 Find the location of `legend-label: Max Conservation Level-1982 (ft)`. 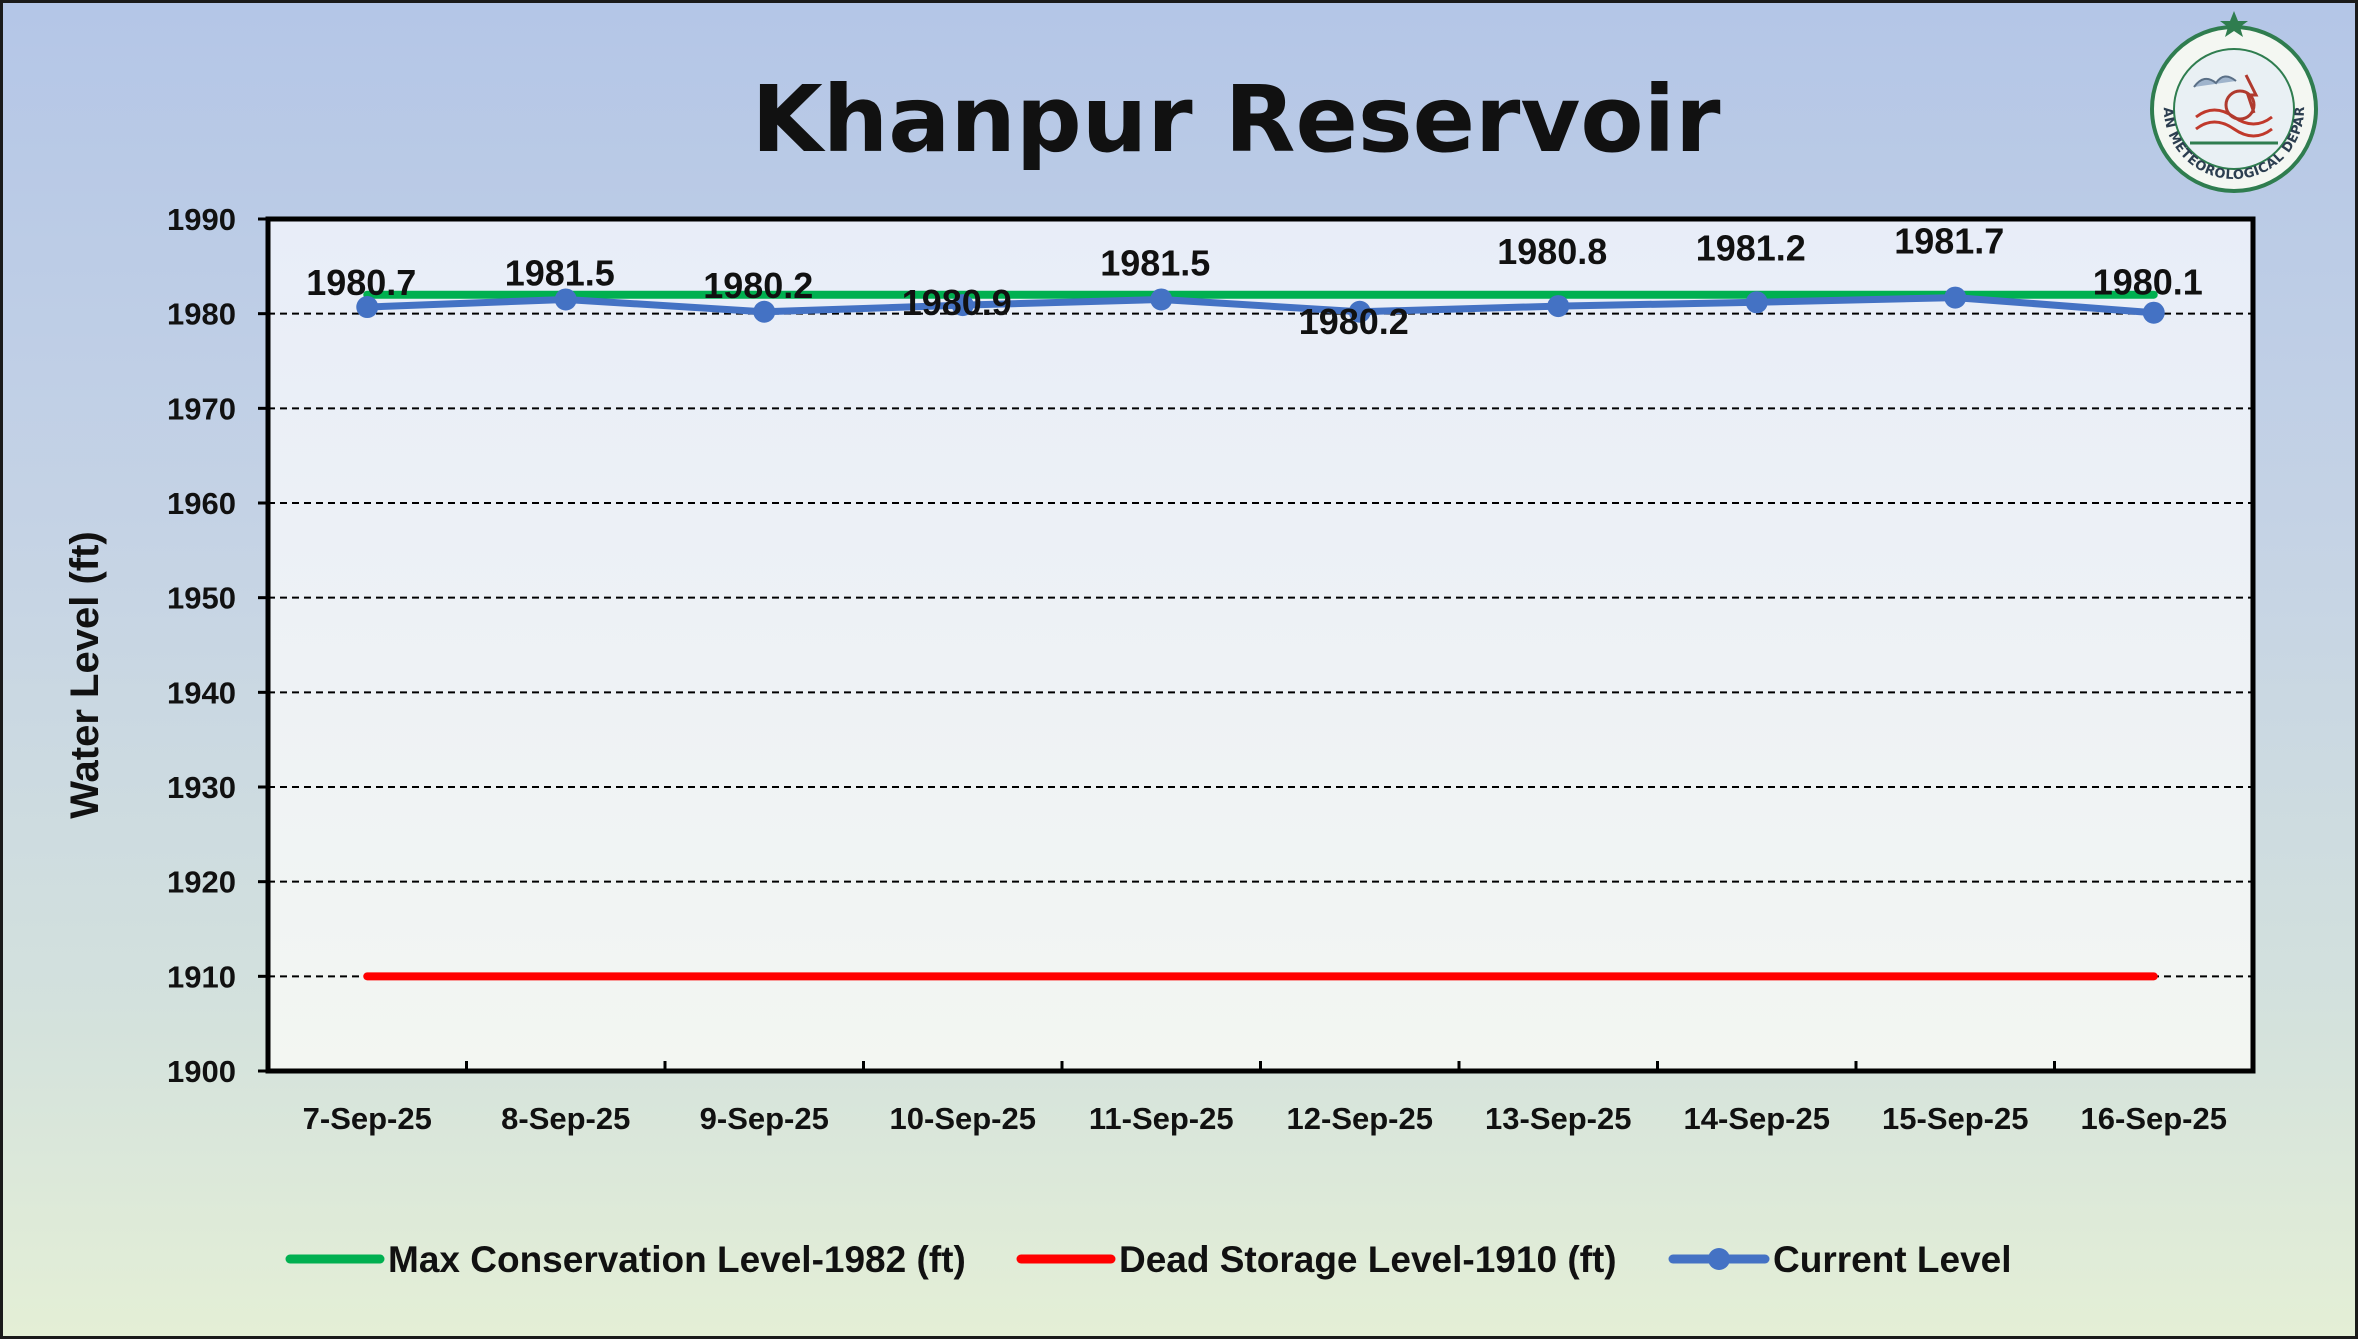

legend-label: Max Conservation Level-1982 (ft) is located at coordinates (677, 1259).